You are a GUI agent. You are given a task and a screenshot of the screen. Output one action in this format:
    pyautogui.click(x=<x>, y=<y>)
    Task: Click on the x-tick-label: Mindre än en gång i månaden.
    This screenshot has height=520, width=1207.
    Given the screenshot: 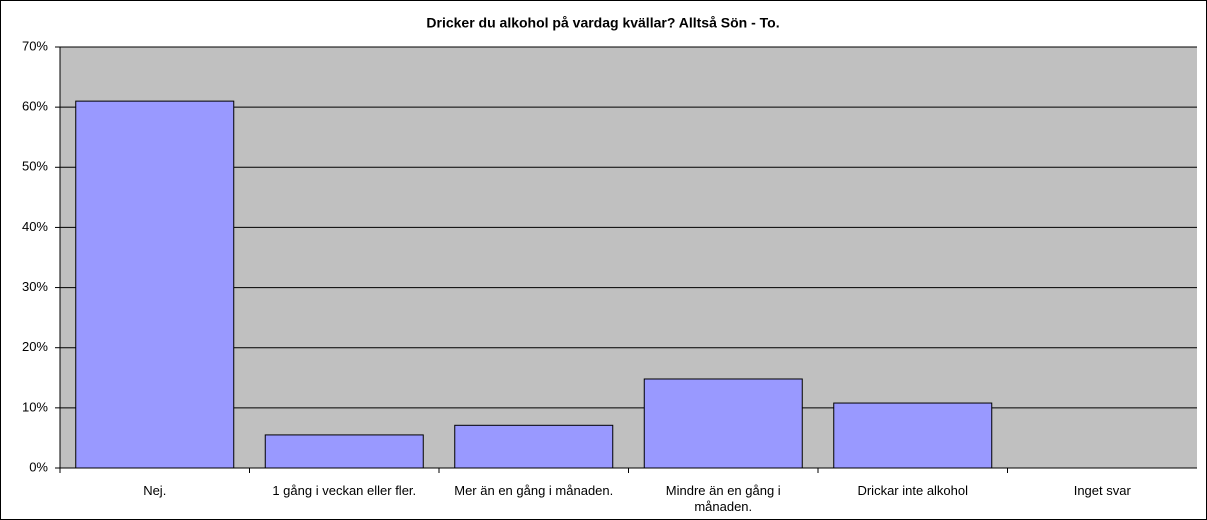 What is the action you would take?
    pyautogui.click(x=723, y=498)
    